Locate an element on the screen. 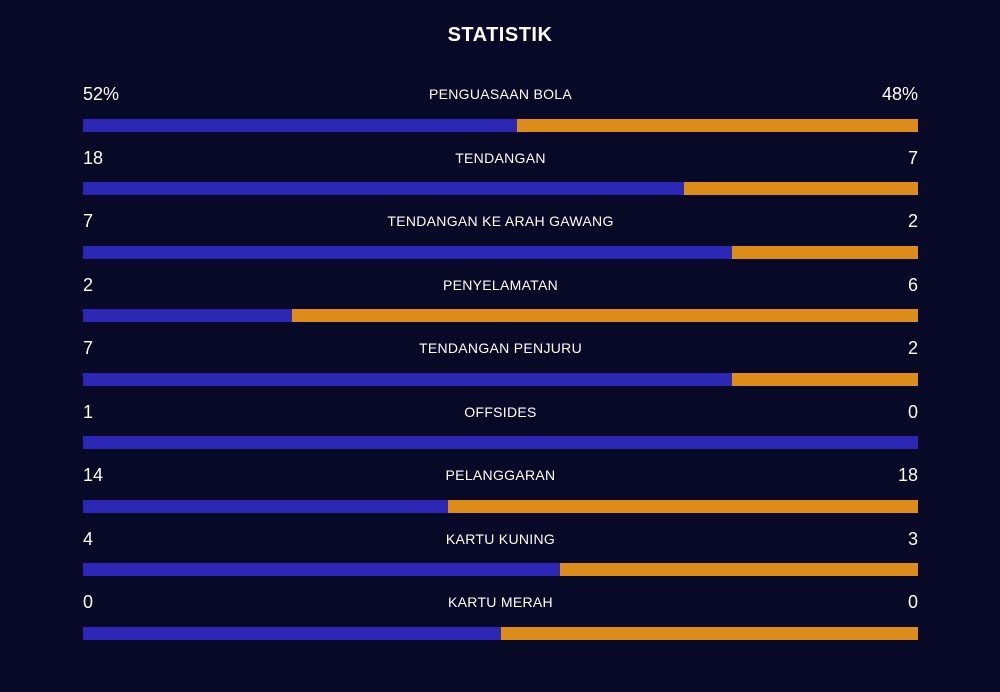 The height and width of the screenshot is (692, 1000). home-value: 14 is located at coordinates (93, 475).